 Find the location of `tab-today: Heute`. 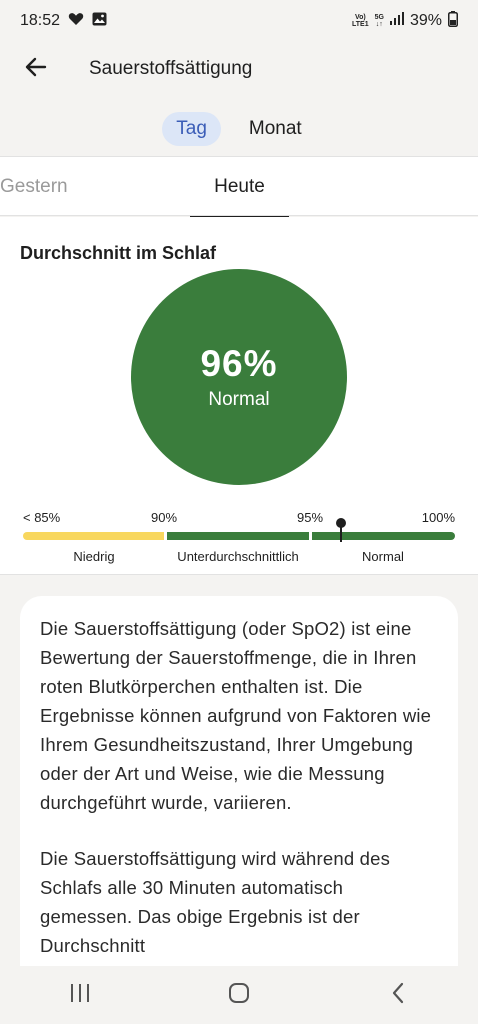

tab-today: Heute is located at coordinates (239, 187).